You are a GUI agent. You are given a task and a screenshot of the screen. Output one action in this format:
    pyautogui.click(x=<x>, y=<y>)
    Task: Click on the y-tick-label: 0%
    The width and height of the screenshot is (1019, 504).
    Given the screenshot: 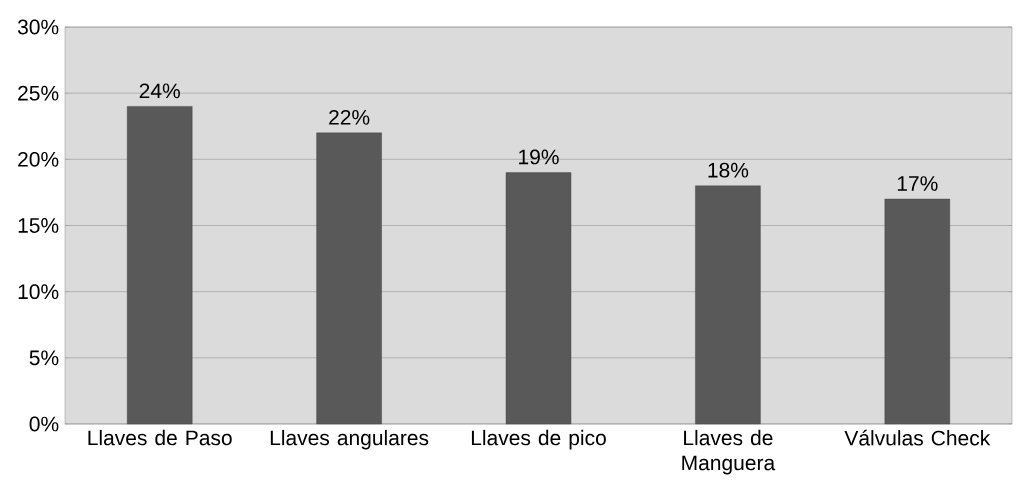 What is the action you would take?
    pyautogui.click(x=44, y=424)
    